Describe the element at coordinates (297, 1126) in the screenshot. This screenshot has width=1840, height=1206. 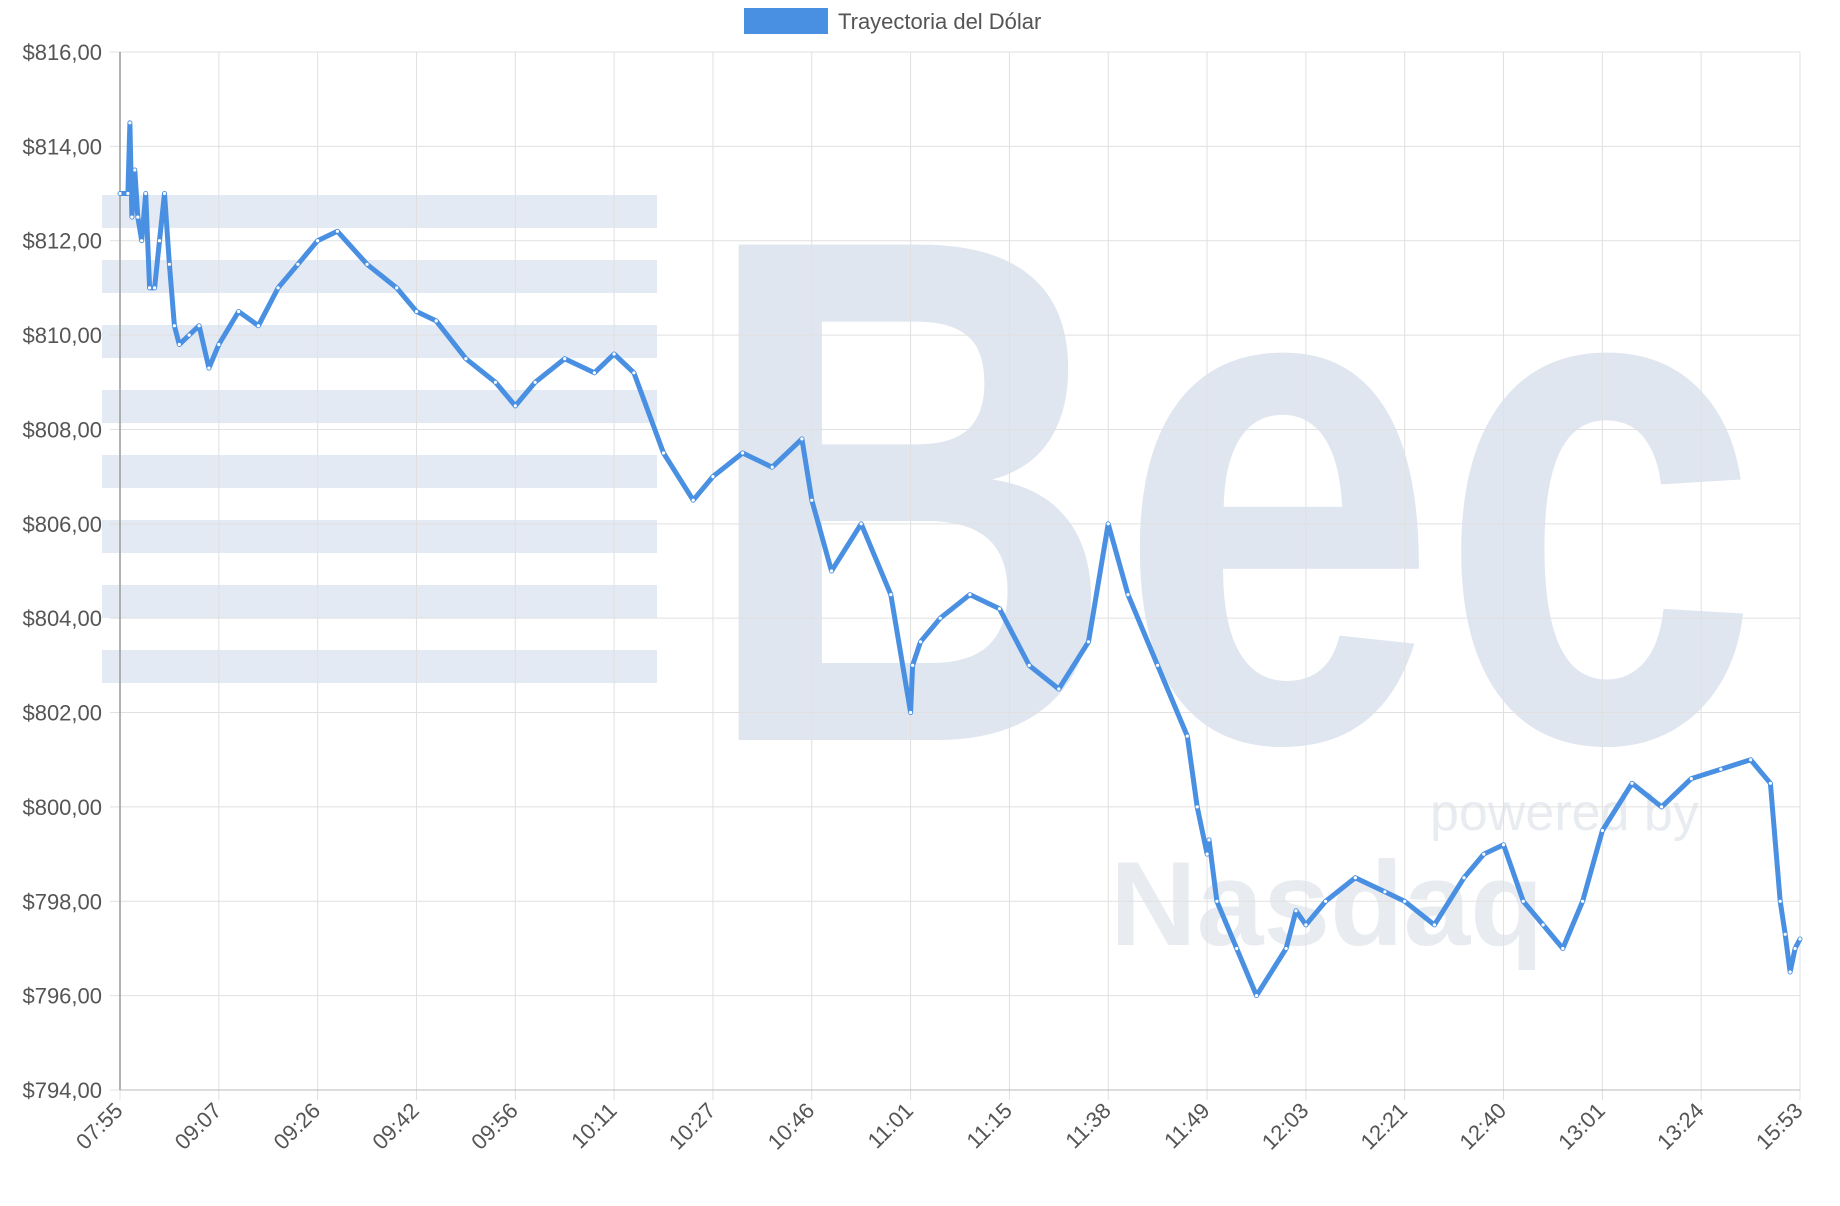
I see `x-tick-label: 09:26` at that location.